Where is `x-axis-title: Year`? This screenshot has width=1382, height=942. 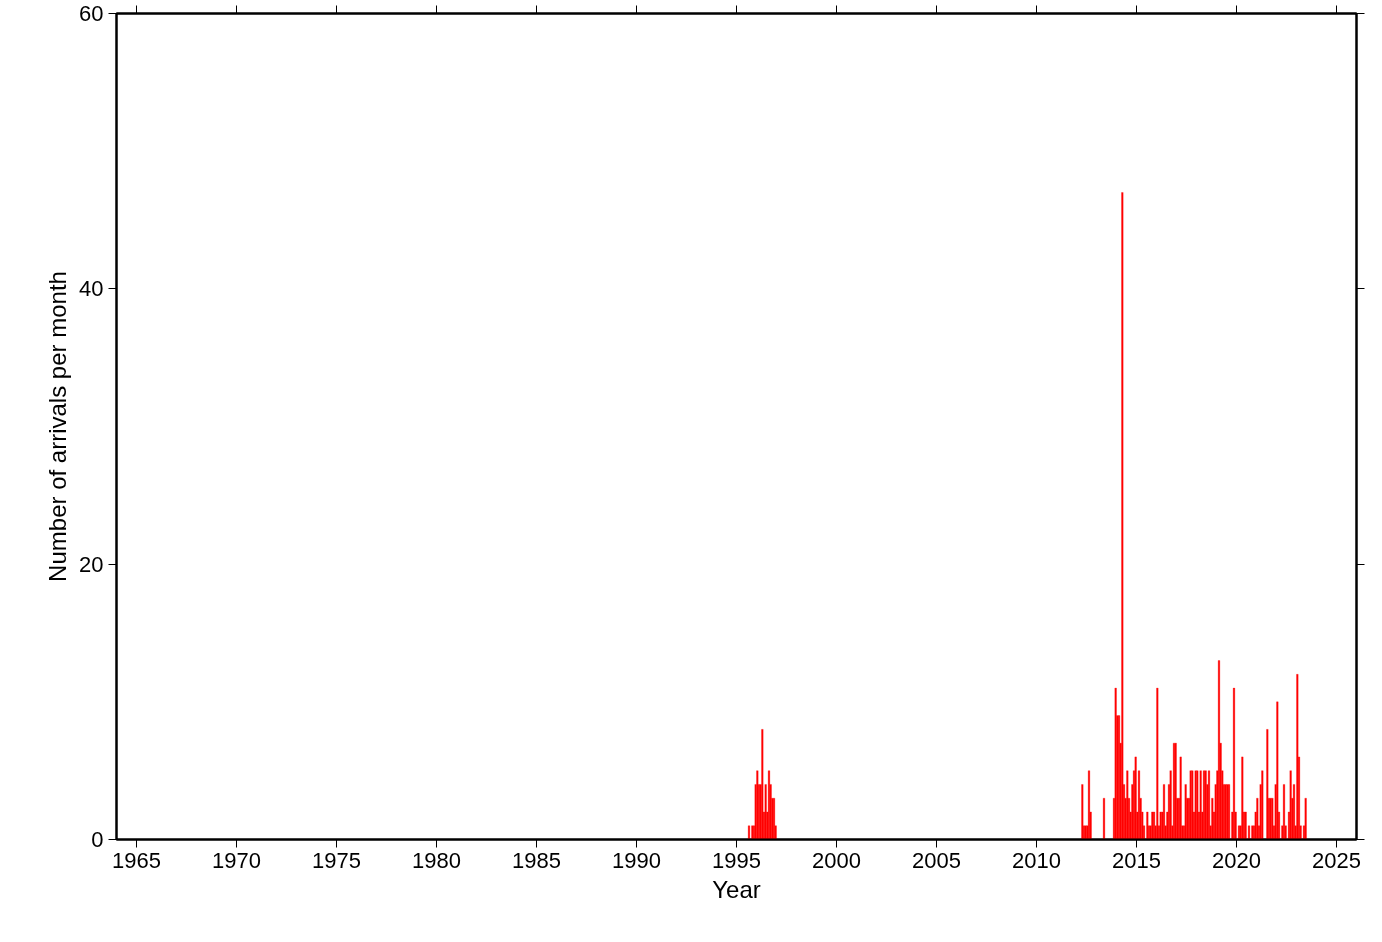 x-axis-title: Year is located at coordinates (736, 889).